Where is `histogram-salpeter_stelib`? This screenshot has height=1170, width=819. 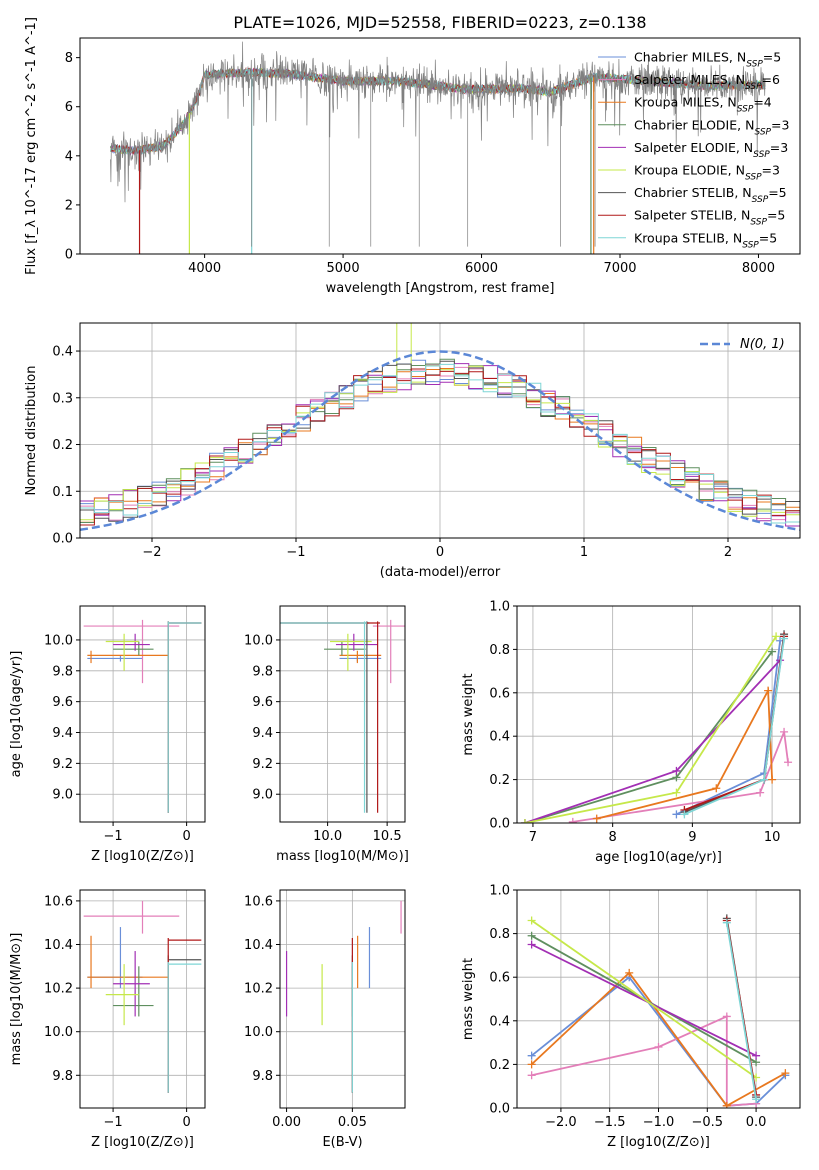
histogram-salpeter_stelib is located at coordinates (440, 447).